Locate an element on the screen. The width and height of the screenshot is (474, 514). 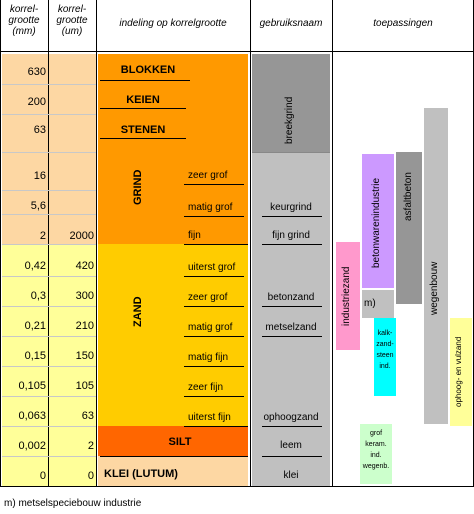
bar-industriezand: industriezand is located at coordinates (348, 296).